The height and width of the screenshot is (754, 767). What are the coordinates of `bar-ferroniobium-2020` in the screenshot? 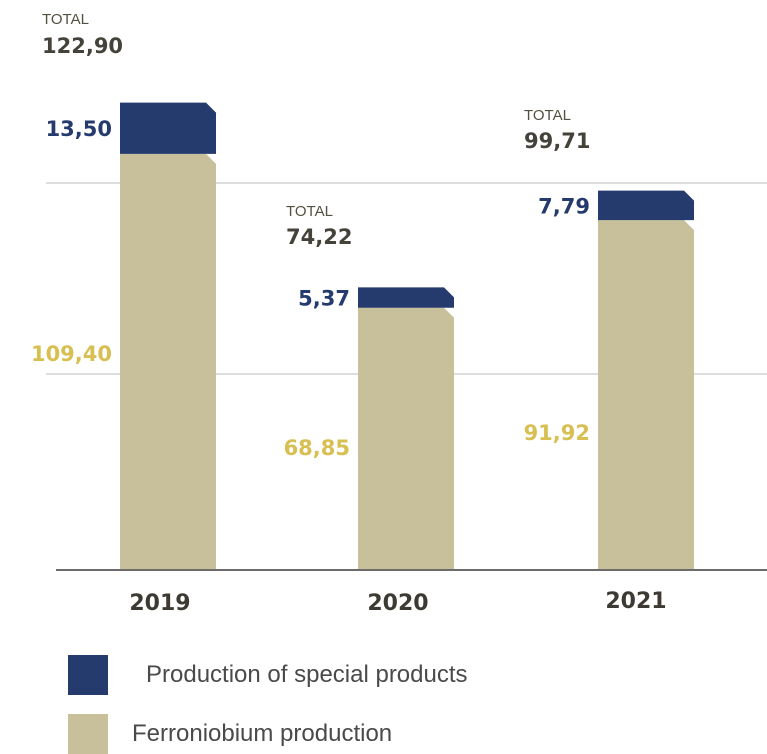 It's located at (406, 438).